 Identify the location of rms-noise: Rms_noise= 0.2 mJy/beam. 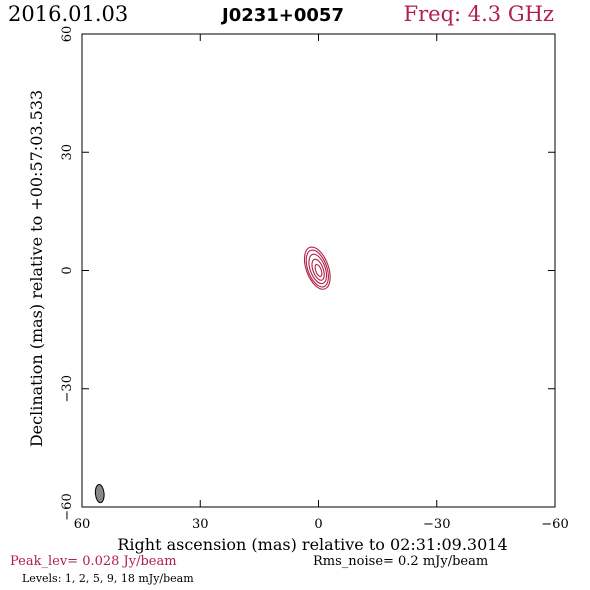
(401, 561).